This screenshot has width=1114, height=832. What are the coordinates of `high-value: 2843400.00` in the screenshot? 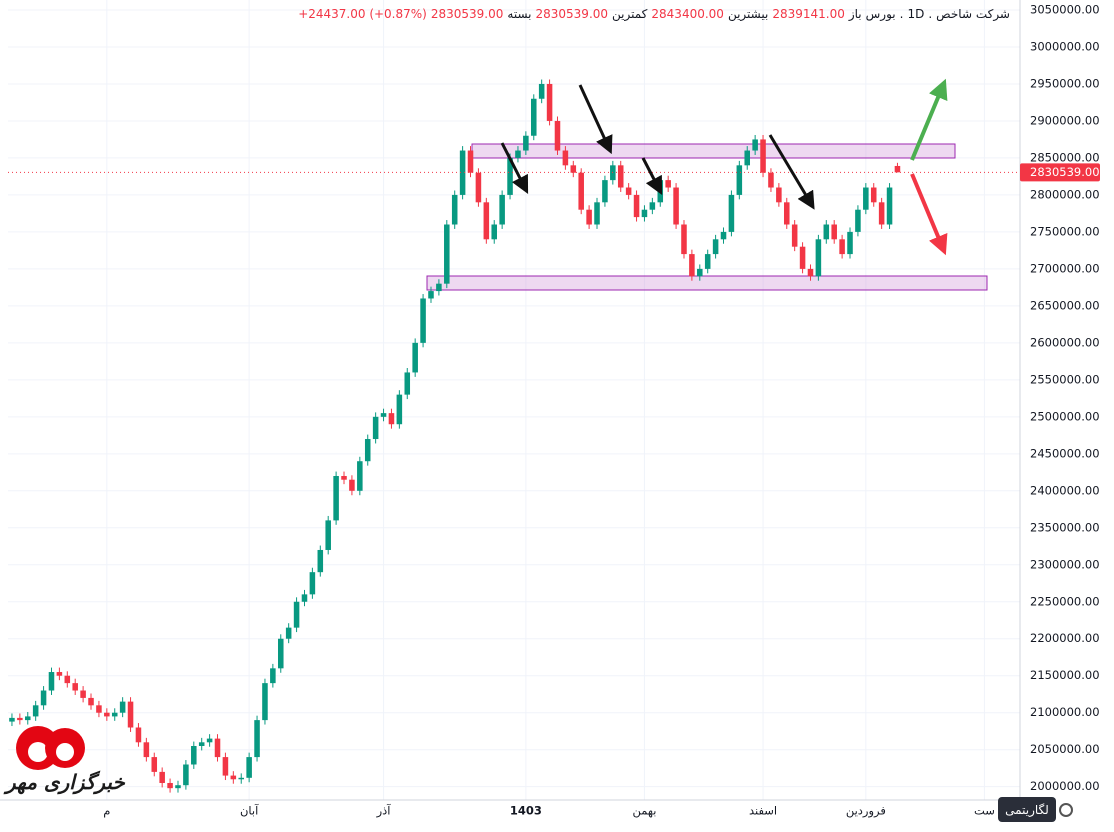 It's located at (687, 14).